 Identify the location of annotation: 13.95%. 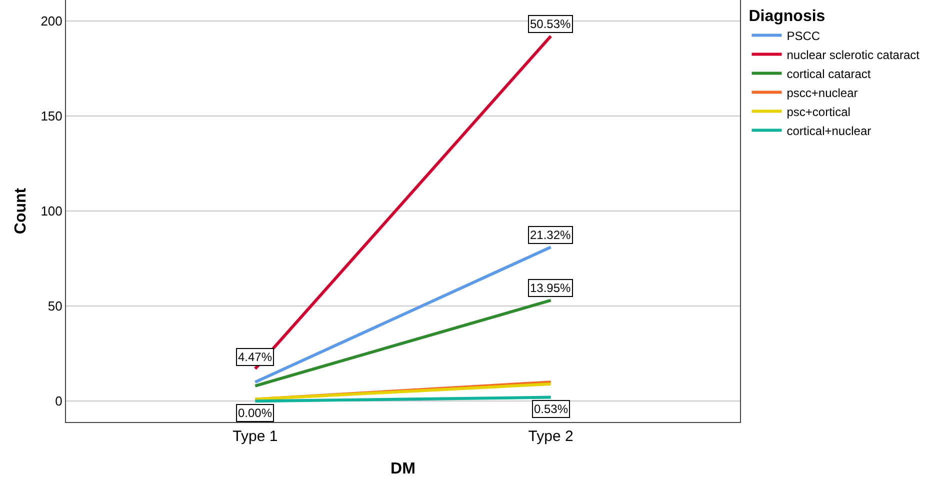
(551, 288).